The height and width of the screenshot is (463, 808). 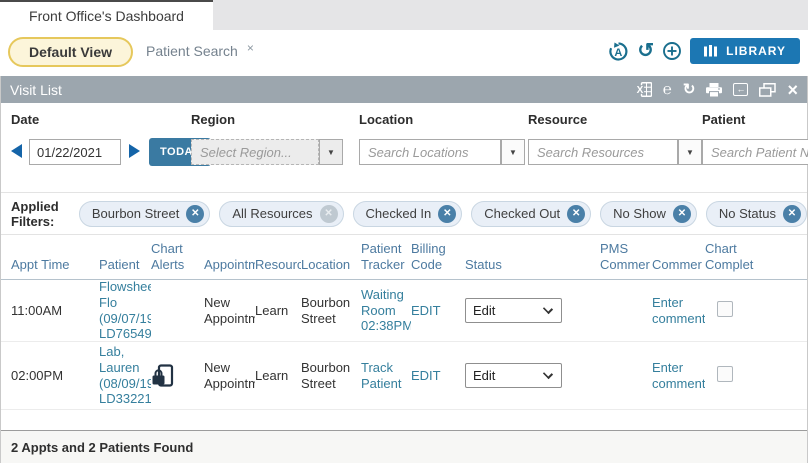 What do you see at coordinates (639, 90) in the screenshot?
I see `svg-text: X` at bounding box center [639, 90].